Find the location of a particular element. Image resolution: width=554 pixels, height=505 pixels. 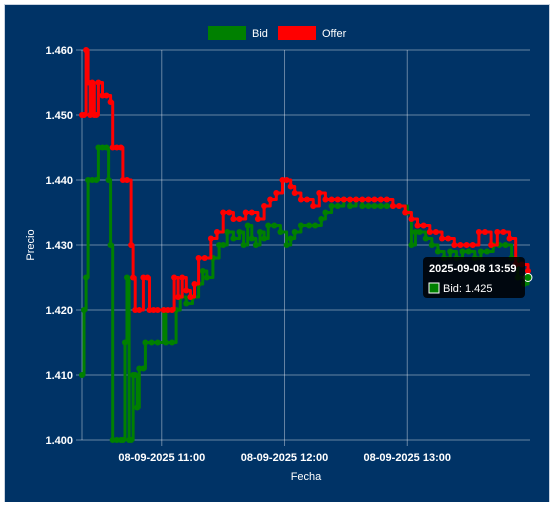

hovered-point is located at coordinates (528, 277).